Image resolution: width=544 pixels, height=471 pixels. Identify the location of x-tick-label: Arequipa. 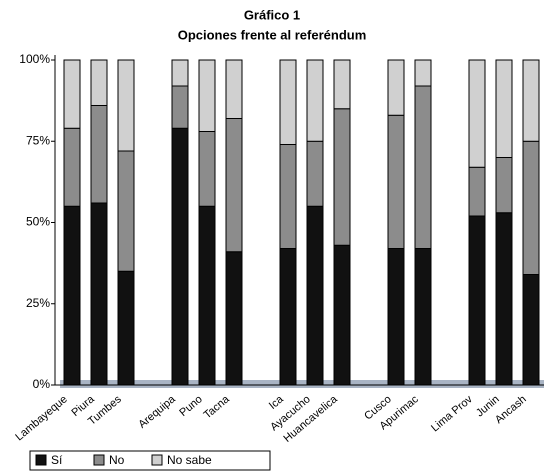
(157, 412).